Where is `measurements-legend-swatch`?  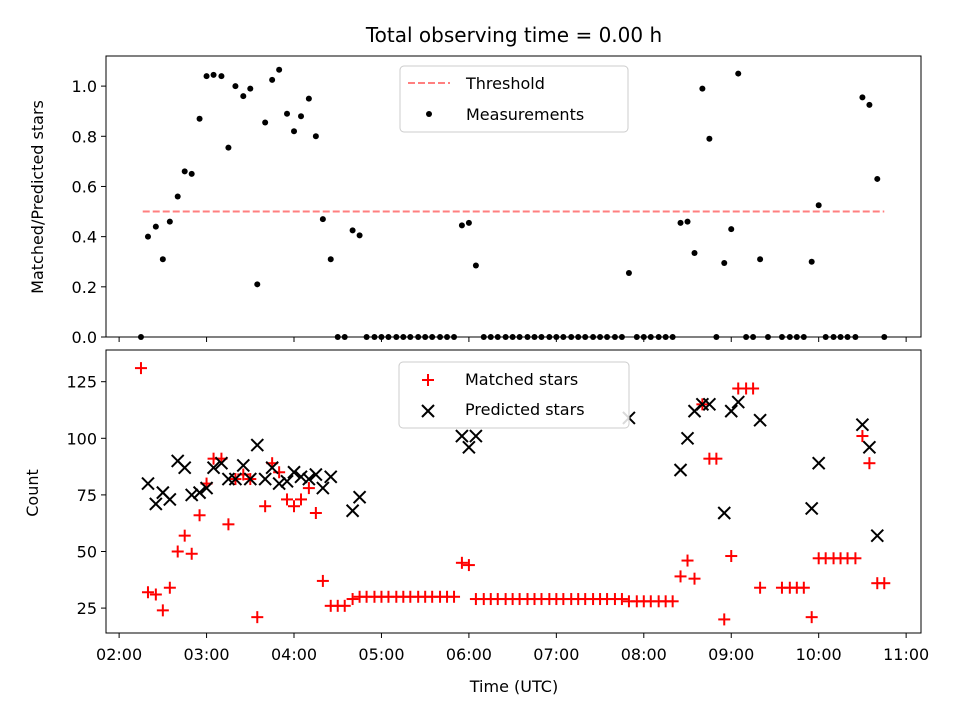
measurements-legend-swatch is located at coordinates (429, 114).